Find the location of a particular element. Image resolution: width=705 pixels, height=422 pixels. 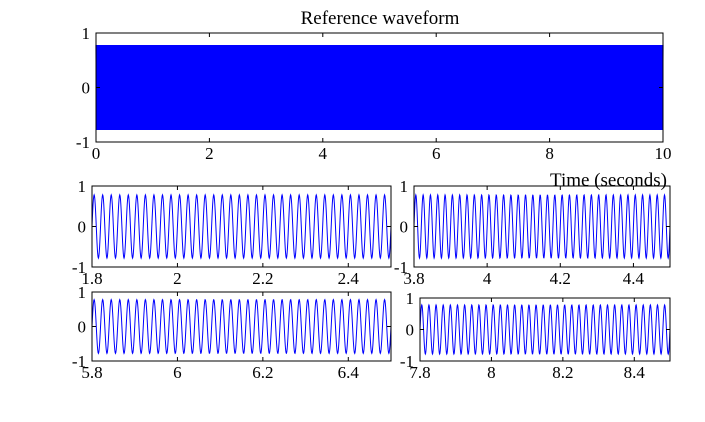

axes-zoom-2: 3.8 4 4.2 4.4 -1 0 1 is located at coordinates (532, 232).